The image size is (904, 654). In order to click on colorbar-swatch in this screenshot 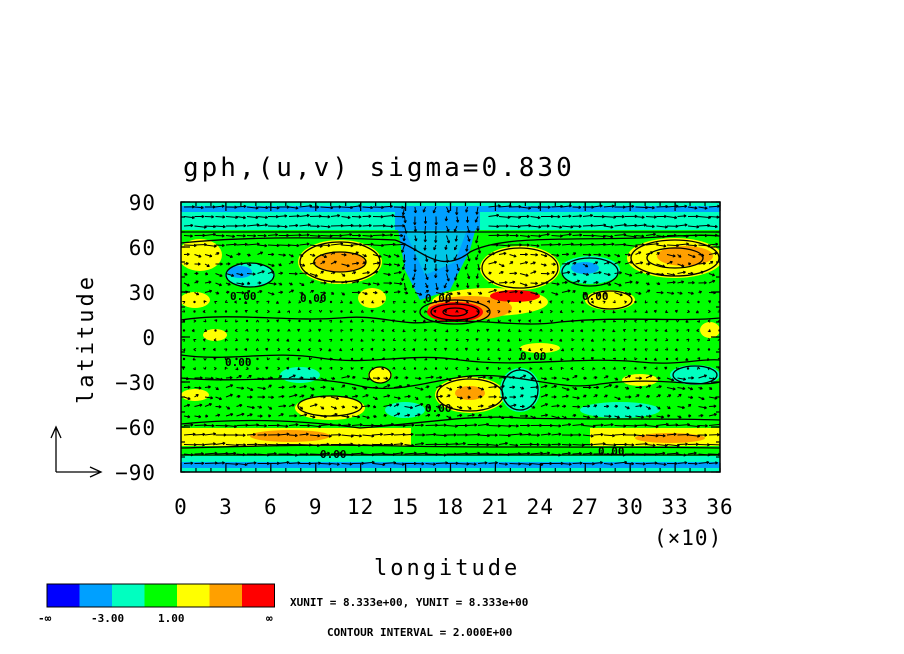, I will do `click(95, 595)`.